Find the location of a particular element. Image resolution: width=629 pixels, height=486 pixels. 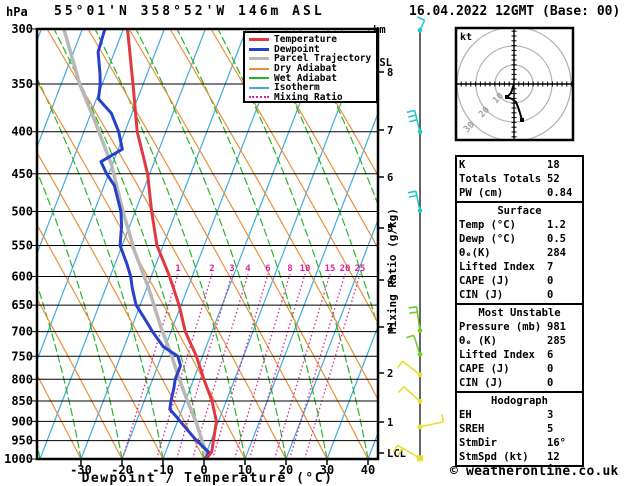

panel-row-value: 981 is located at coordinates (556, 327).